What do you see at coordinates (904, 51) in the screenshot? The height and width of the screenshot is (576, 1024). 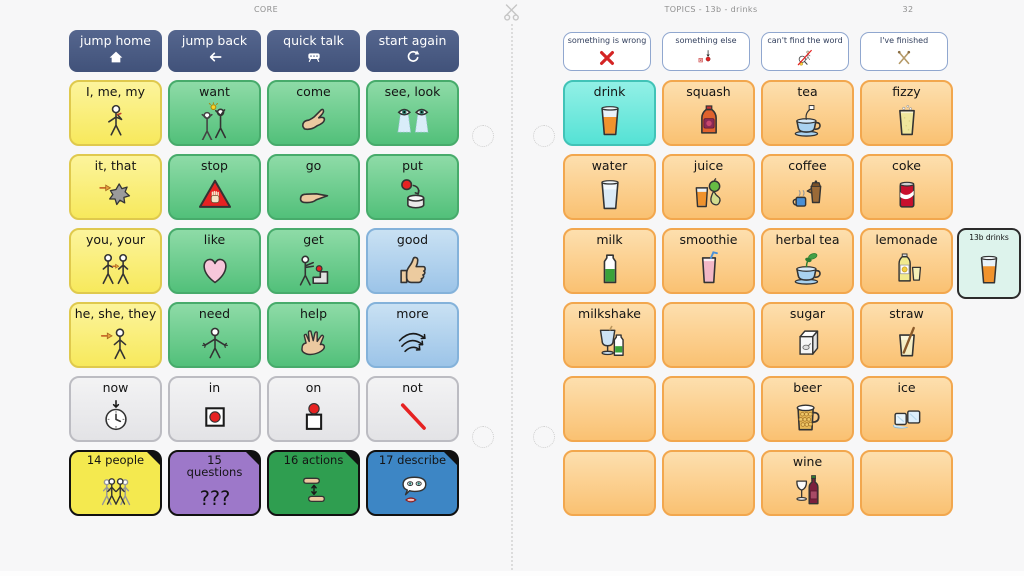 I see `message-button-i-ve-finished: I've finished` at bounding box center [904, 51].